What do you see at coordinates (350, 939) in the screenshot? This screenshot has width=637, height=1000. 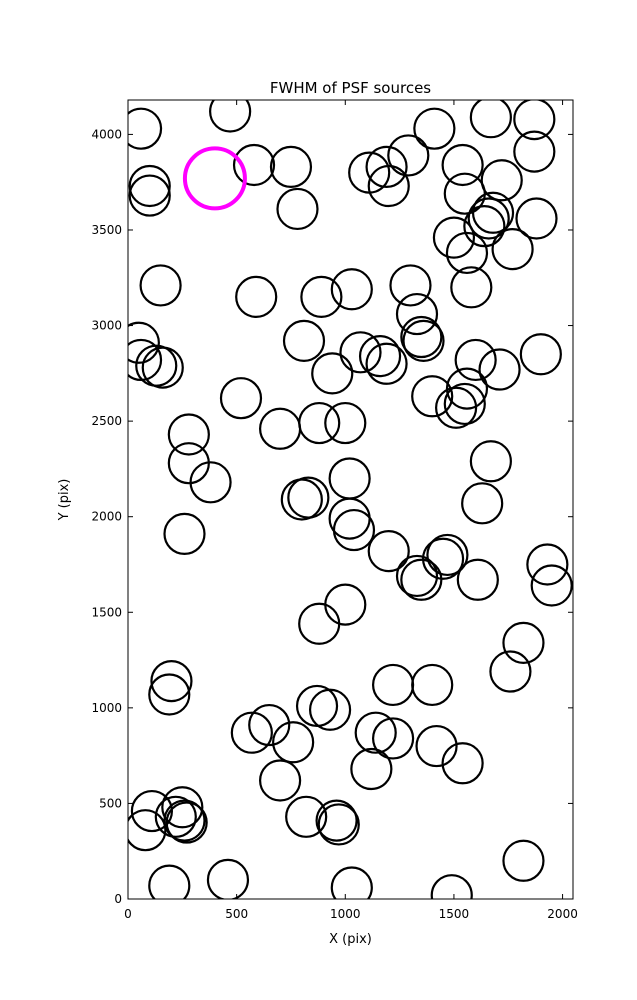 I see `x-axis-label: X (pix)` at bounding box center [350, 939].